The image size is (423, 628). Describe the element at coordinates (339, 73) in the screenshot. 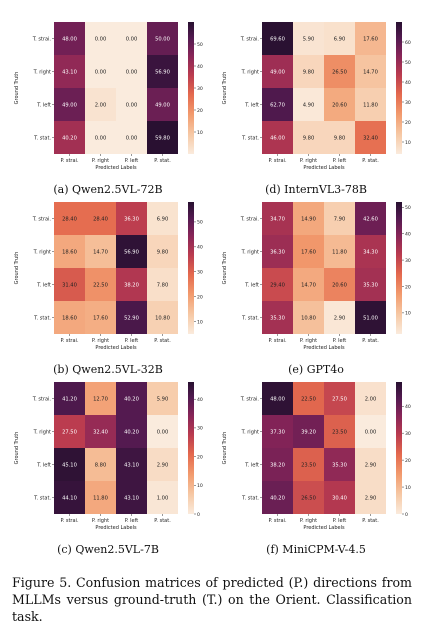

I see `cell-value-label: 26.50` at that location.